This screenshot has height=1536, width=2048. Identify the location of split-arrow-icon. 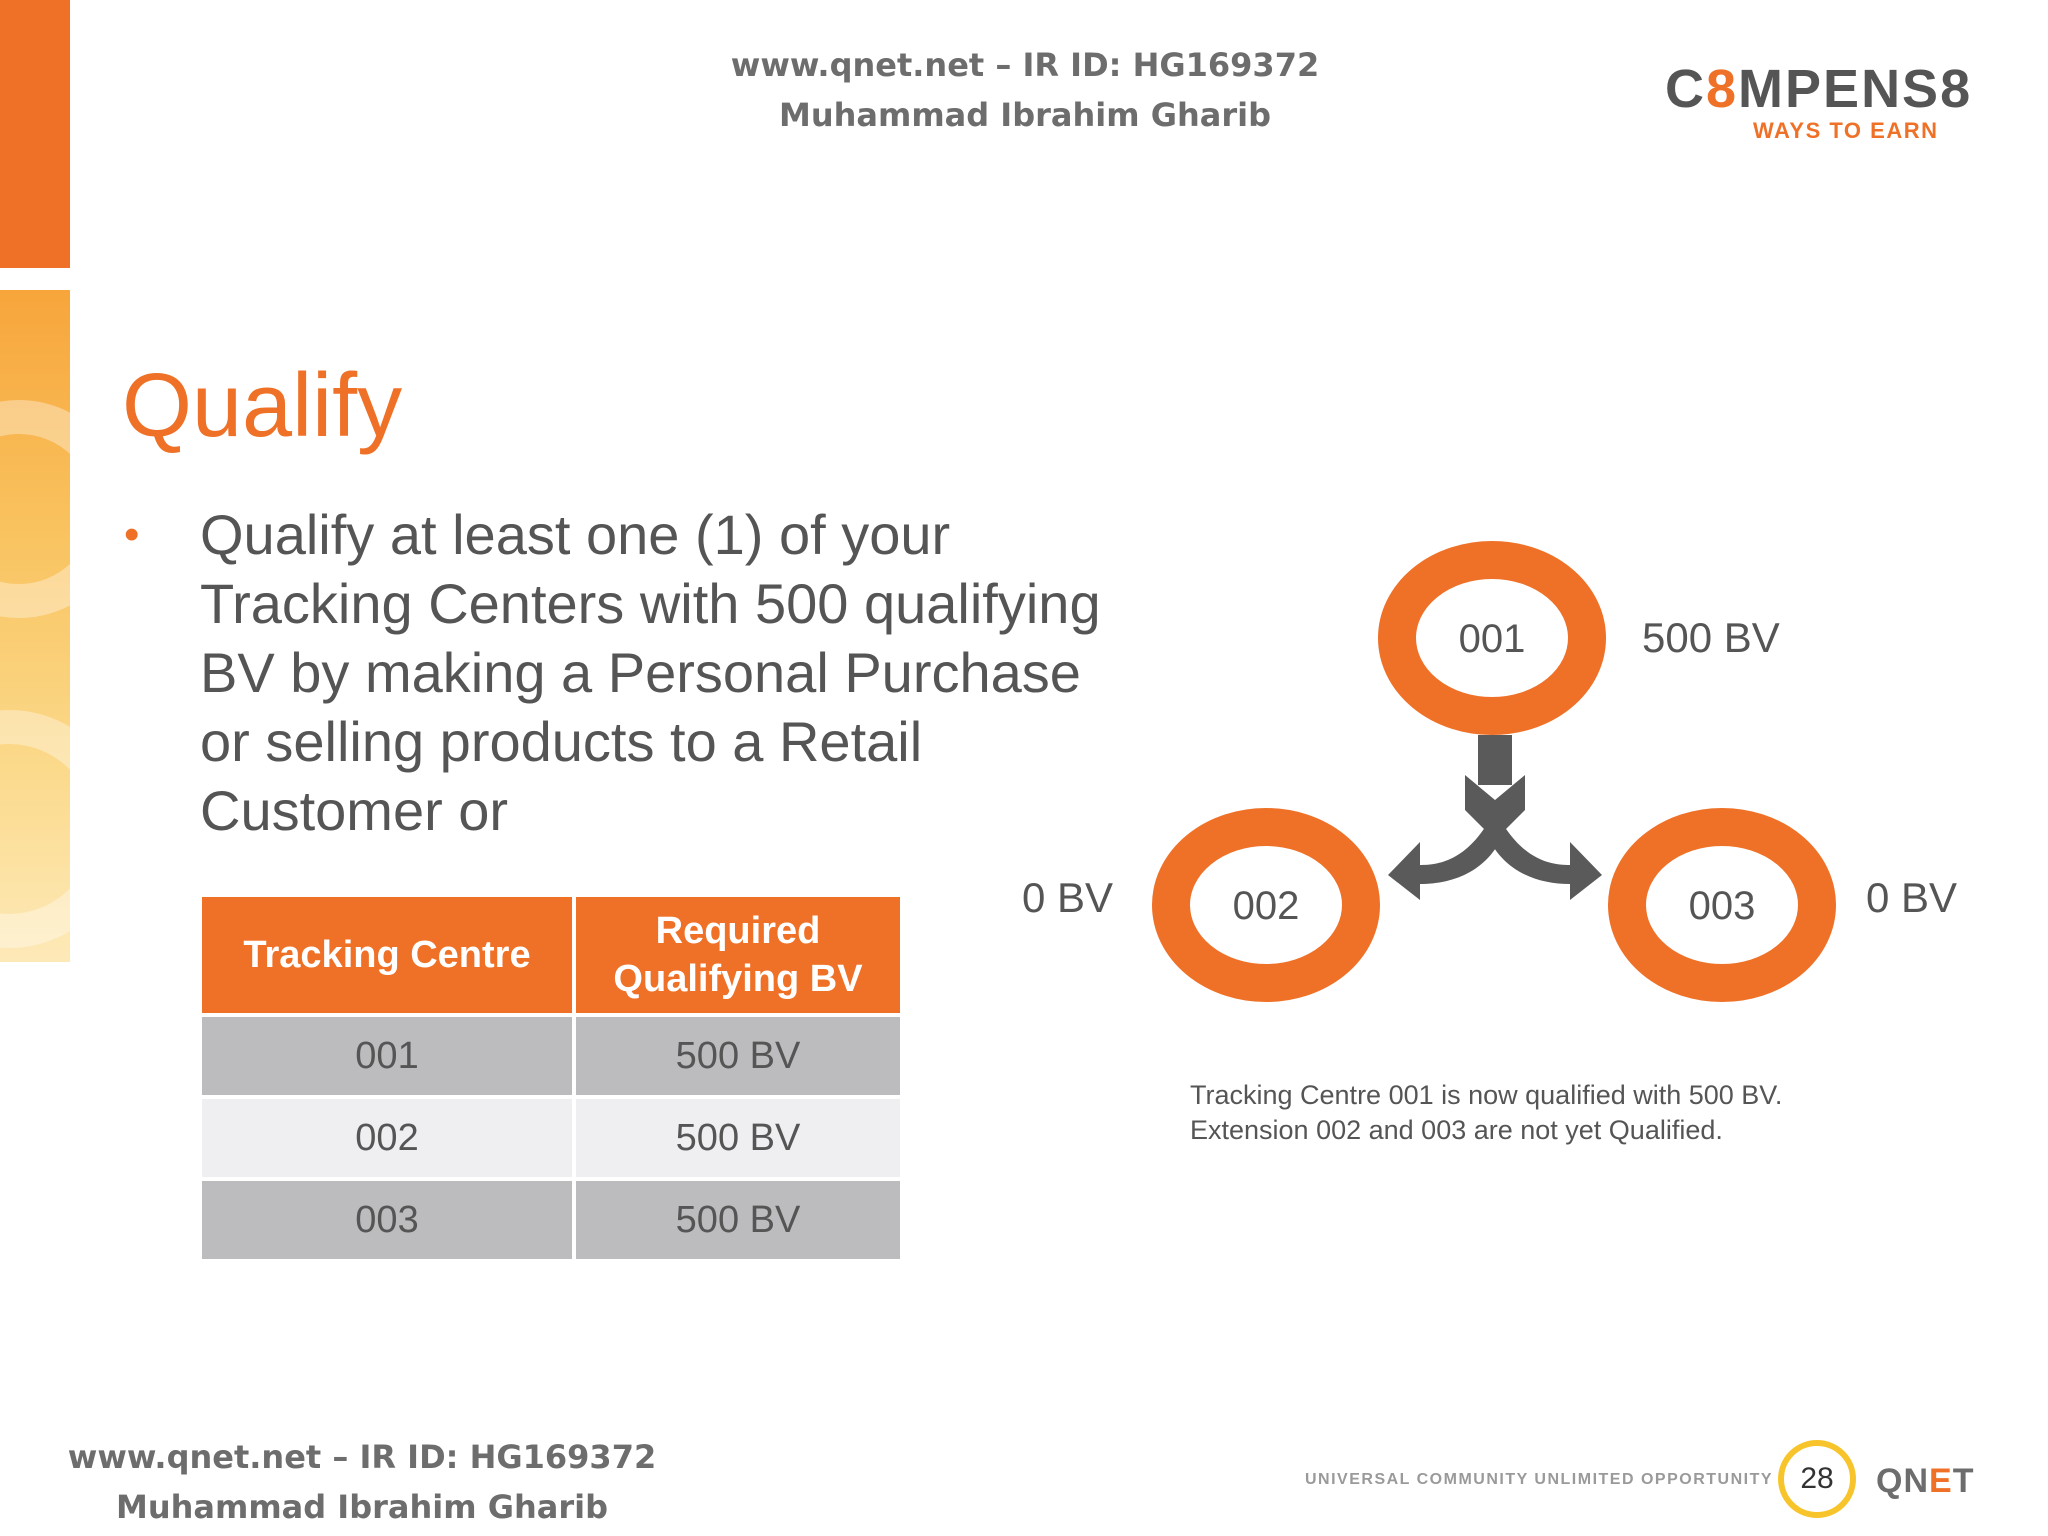
(1495, 817).